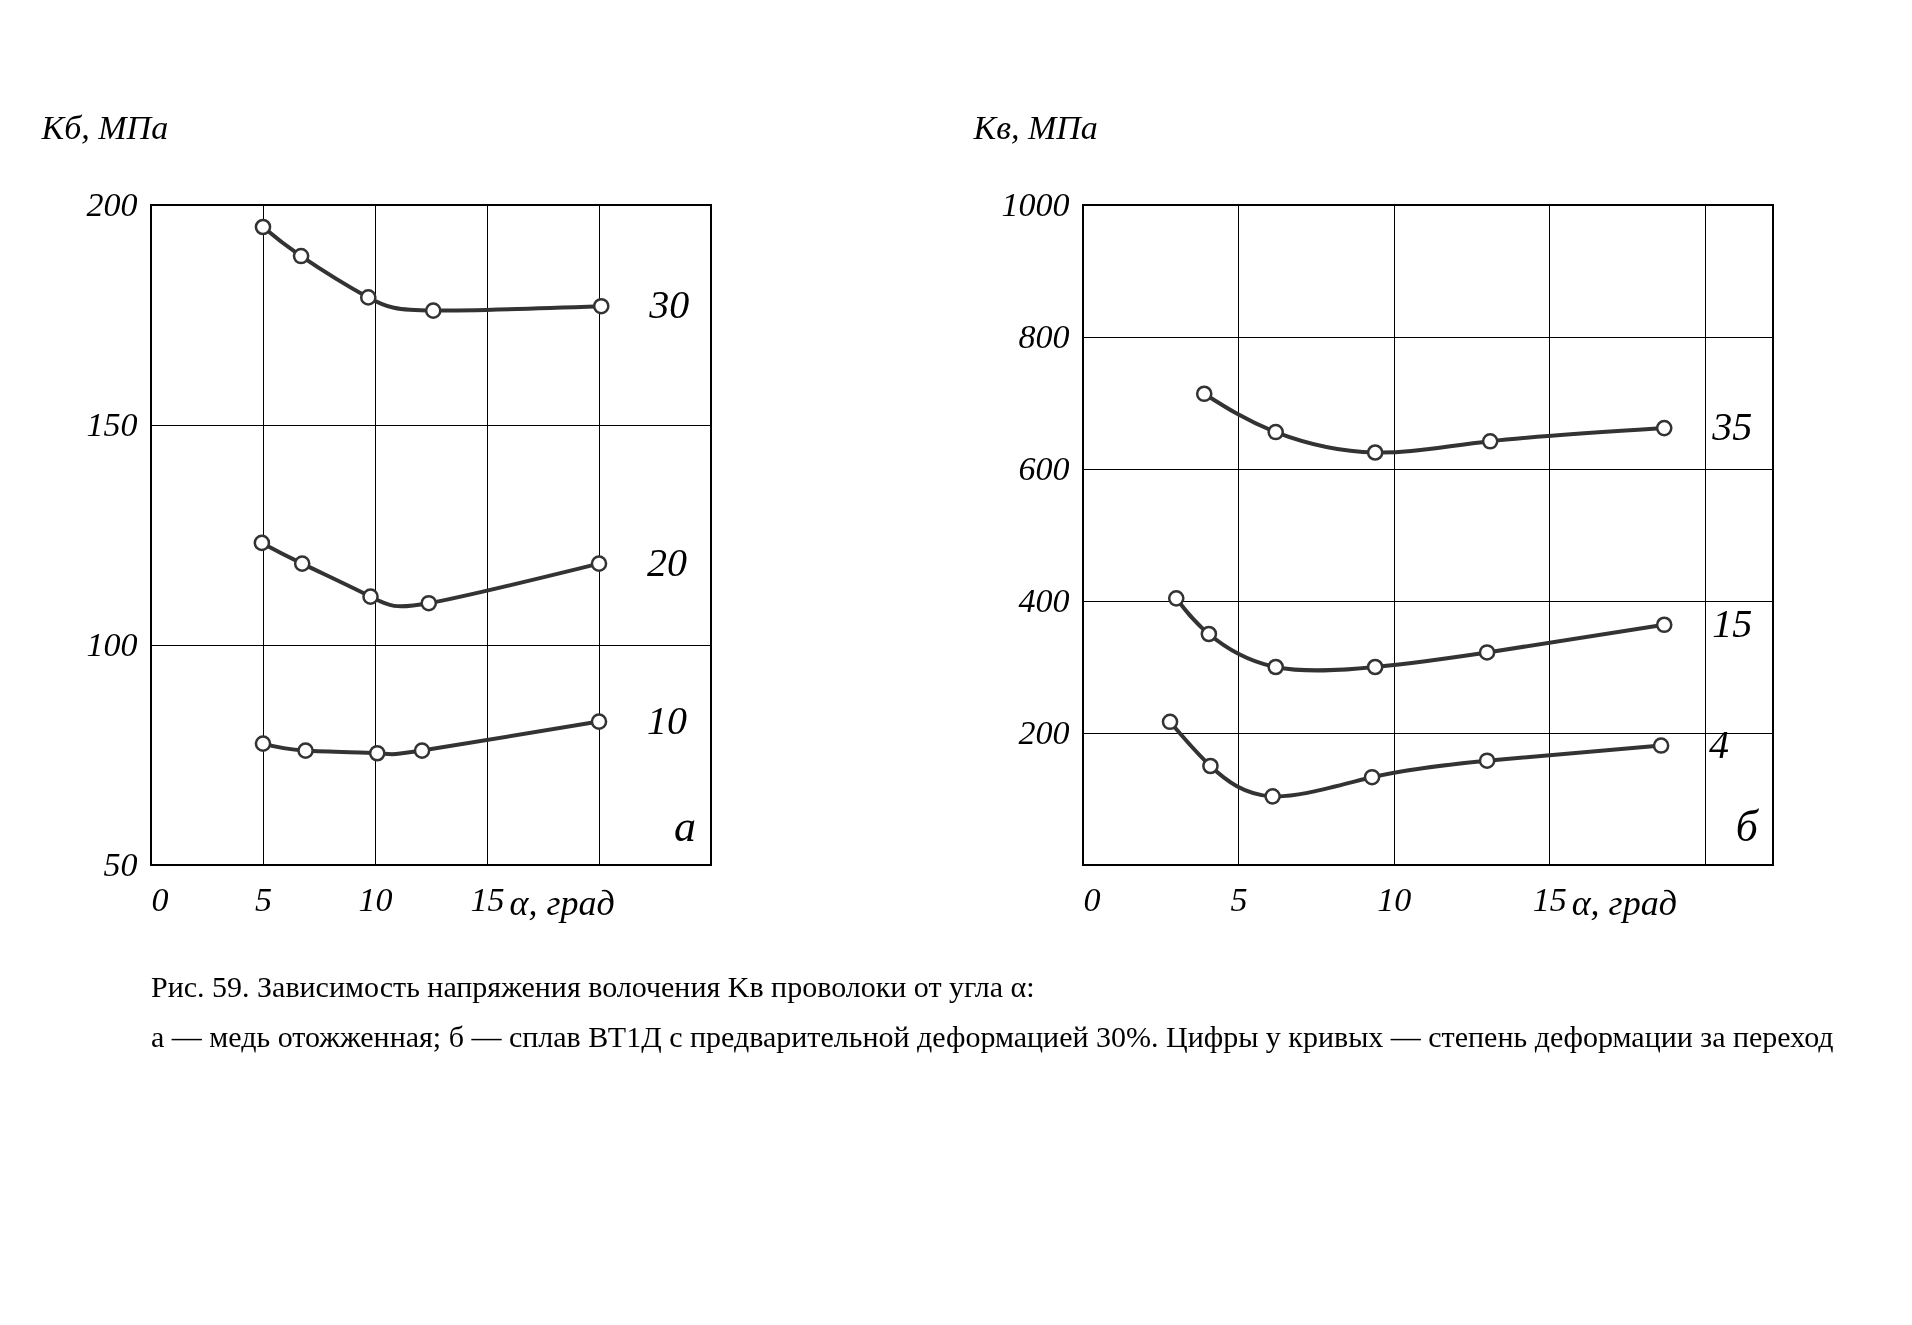 This screenshot has height=1325, width=1912. I want to click on y-axis-title: Kв, МПа, so click(1035, 127).